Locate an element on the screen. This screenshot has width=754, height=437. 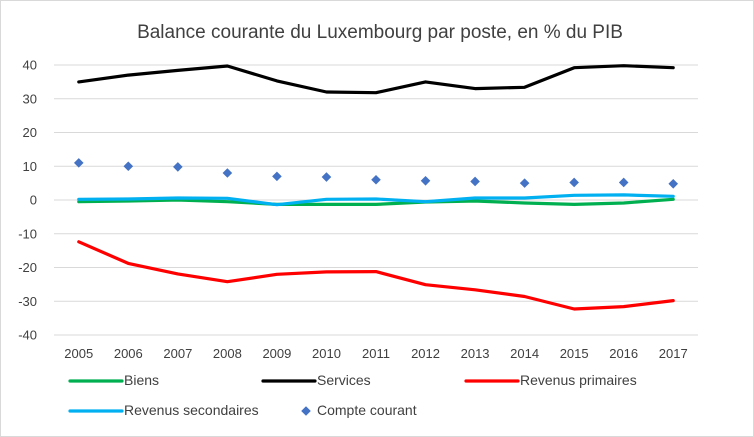
series-line-revenus-primaires is located at coordinates (376, 275).